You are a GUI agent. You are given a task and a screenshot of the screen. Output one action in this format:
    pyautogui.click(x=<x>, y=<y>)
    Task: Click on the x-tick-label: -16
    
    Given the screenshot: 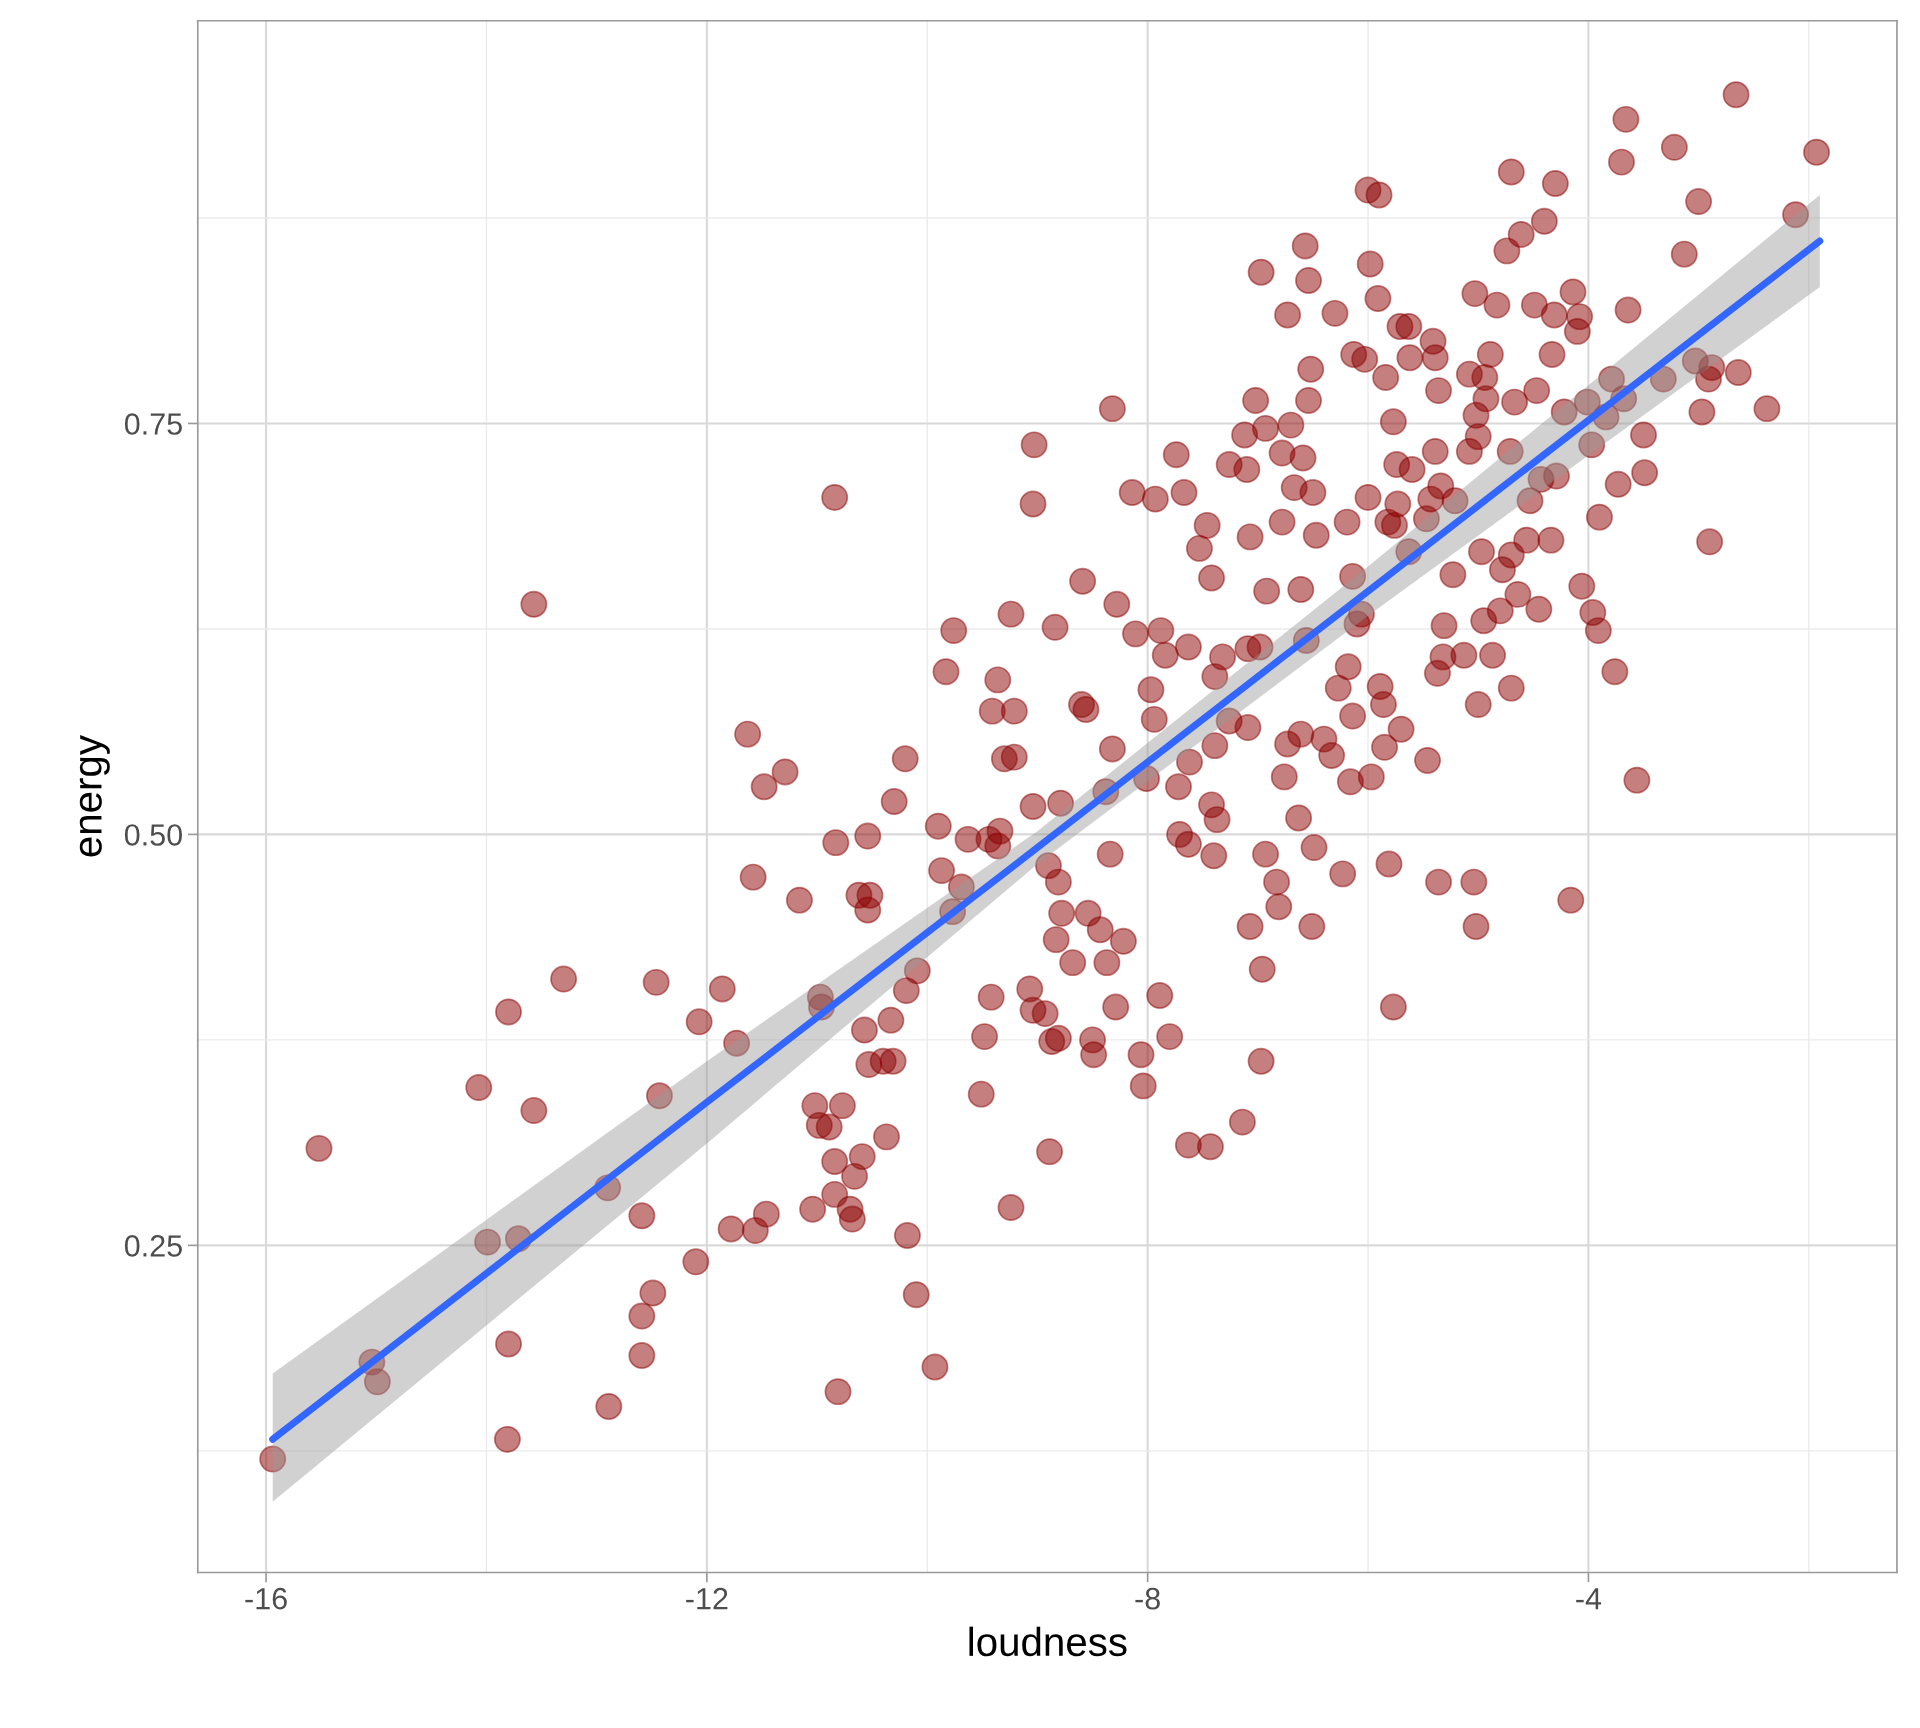 What is the action you would take?
    pyautogui.click(x=266, y=1598)
    